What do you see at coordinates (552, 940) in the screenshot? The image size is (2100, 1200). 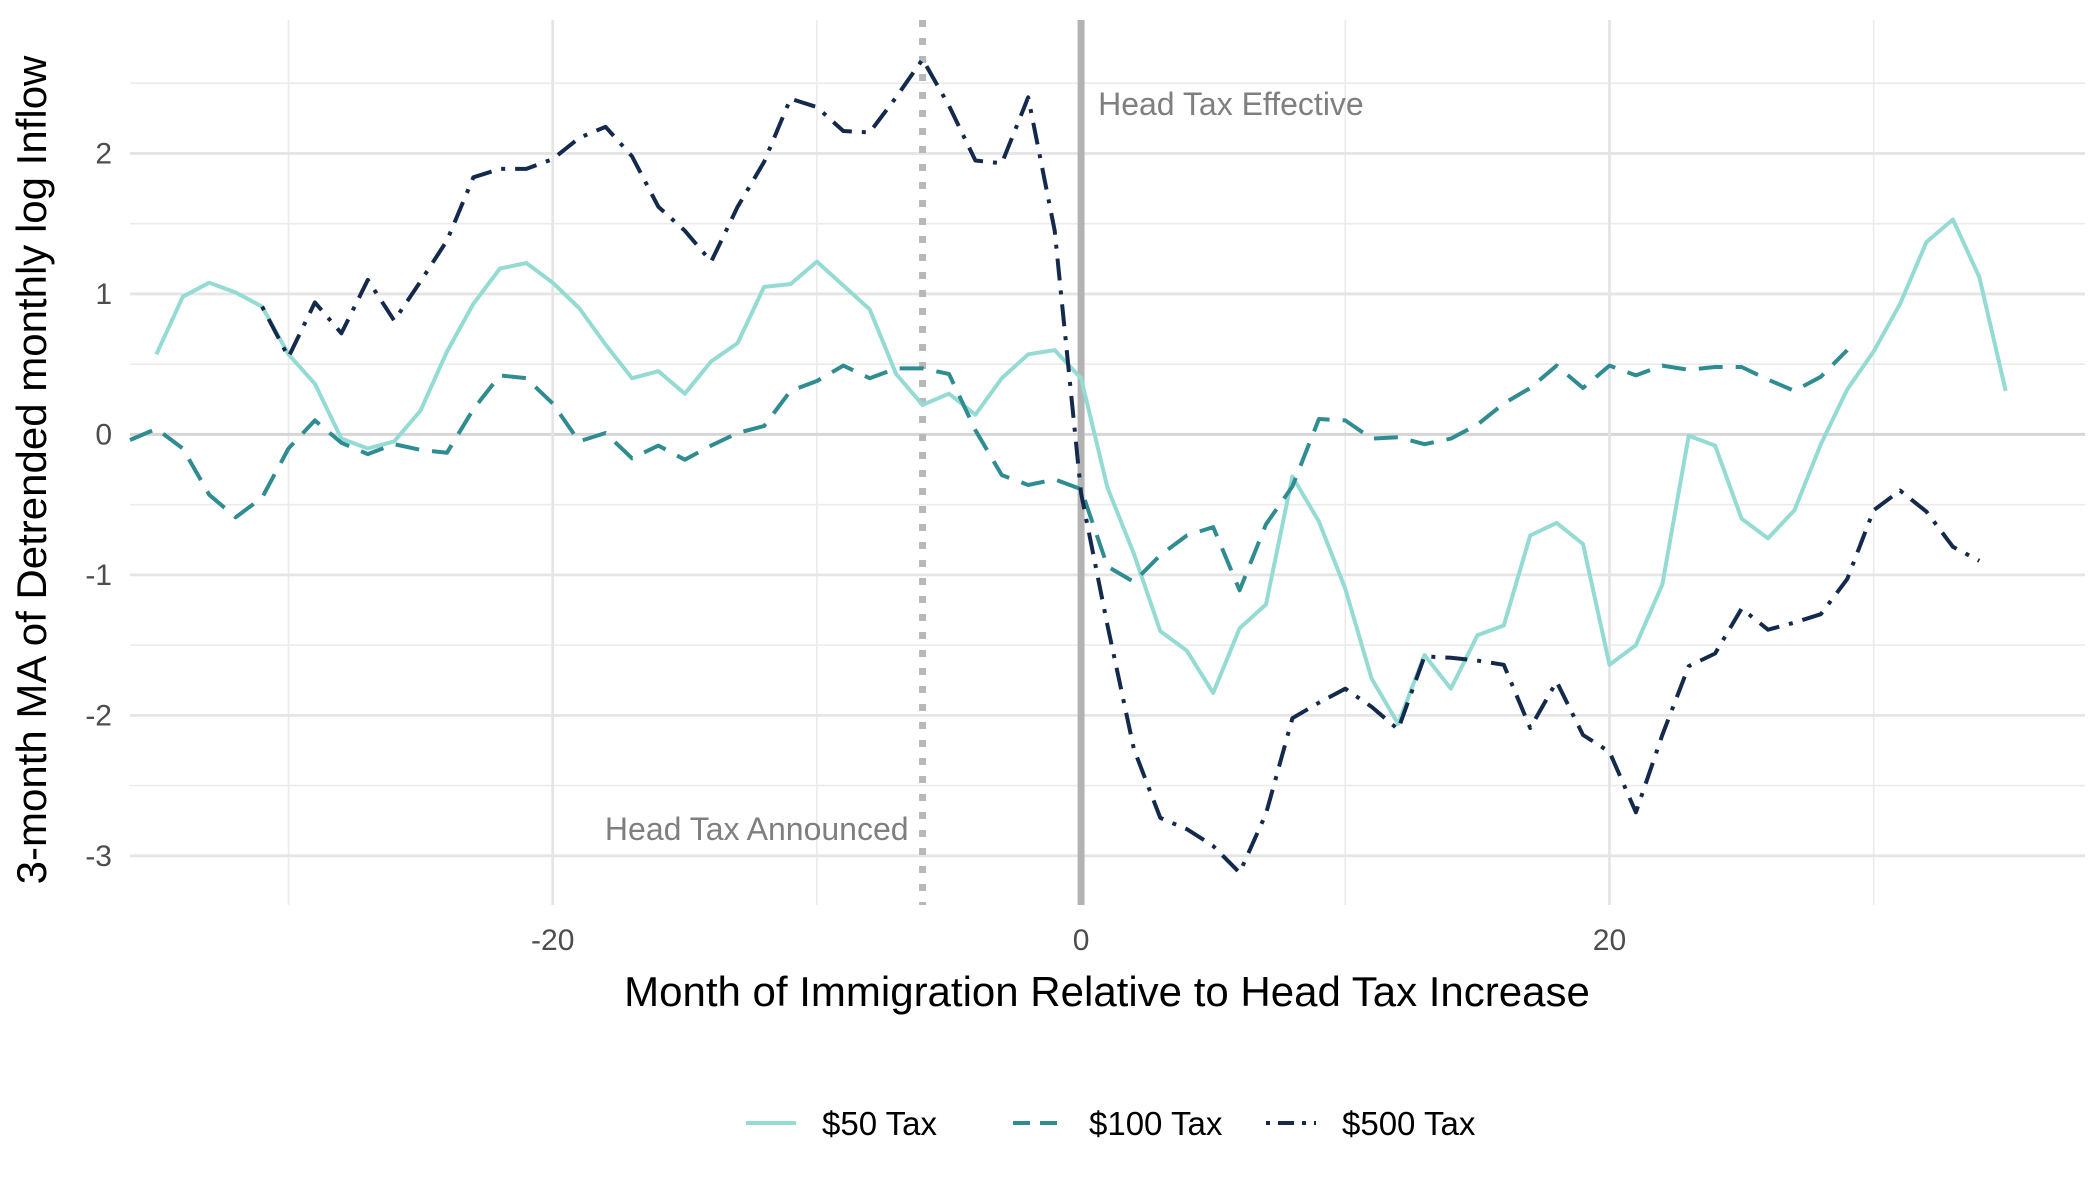 I see `x-tick-label: -20` at bounding box center [552, 940].